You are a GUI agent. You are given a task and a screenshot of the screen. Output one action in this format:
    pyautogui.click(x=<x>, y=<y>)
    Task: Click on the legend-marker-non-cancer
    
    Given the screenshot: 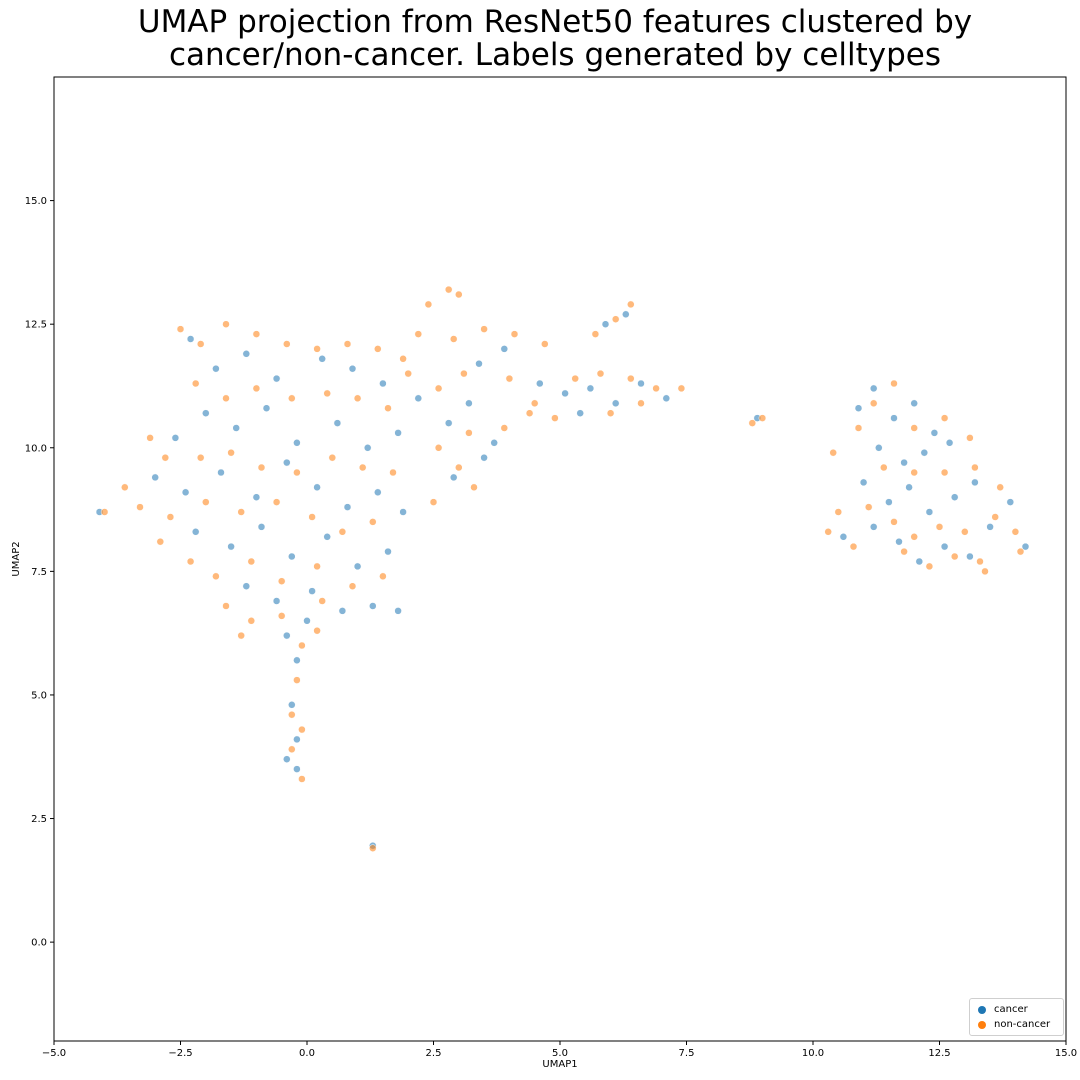 What is the action you would take?
    pyautogui.click(x=982, y=1024)
    